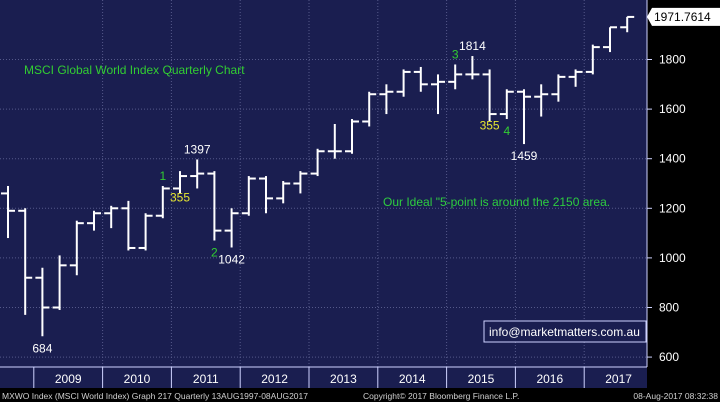 The image size is (720, 402). I want to click on annotation-label: 4, so click(506, 131).